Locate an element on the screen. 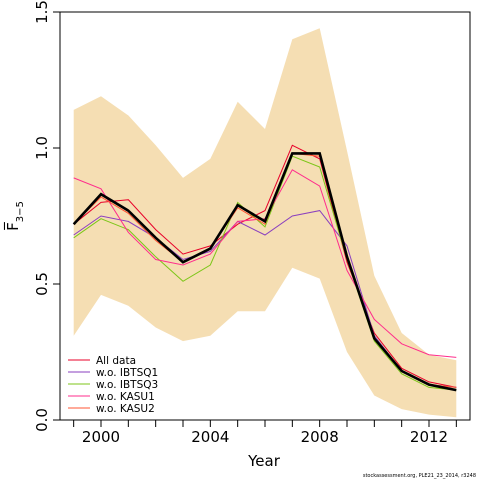 The width and height of the screenshot is (480, 480). y-axis-label: F̅3−5 is located at coordinates (14, 216).